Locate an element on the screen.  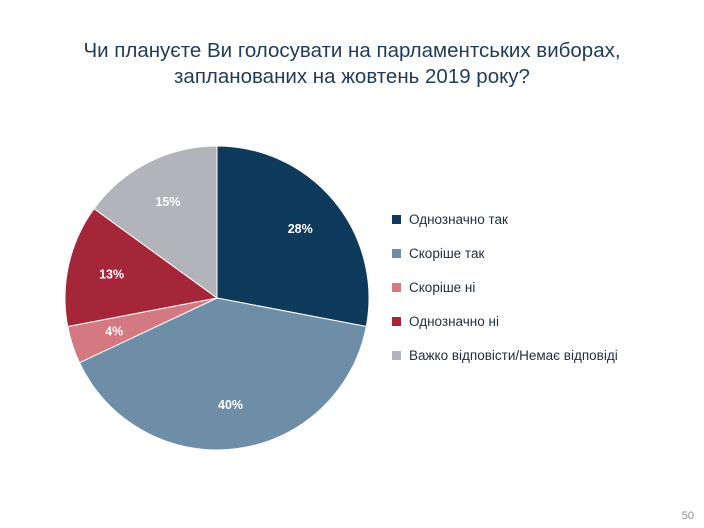
legend-item-5: Важко відповісти/Немає відповіді is located at coordinates (505, 355).